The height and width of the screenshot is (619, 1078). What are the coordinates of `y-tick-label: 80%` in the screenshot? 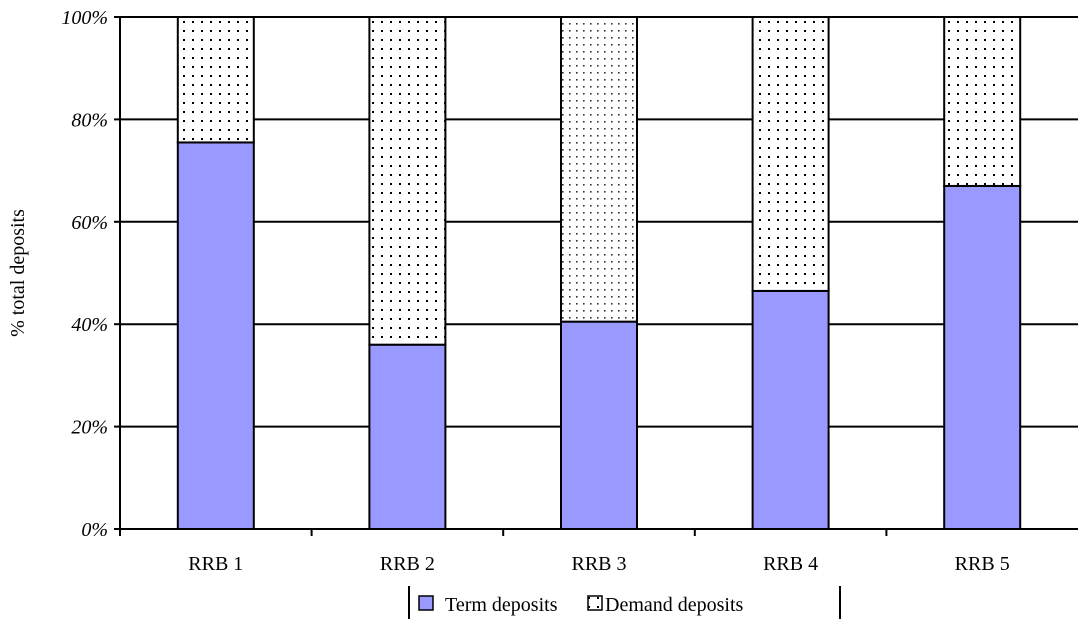 It's located at (89, 120).